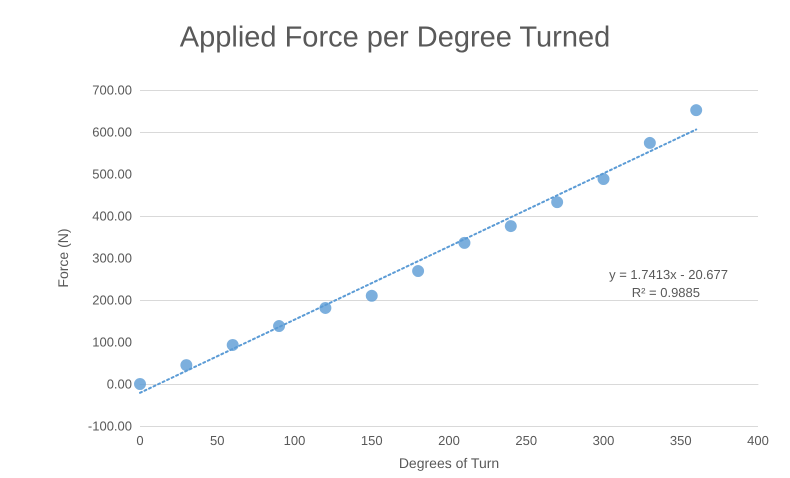 The image size is (790, 478). I want to click on x-tick-label: 400, so click(758, 440).